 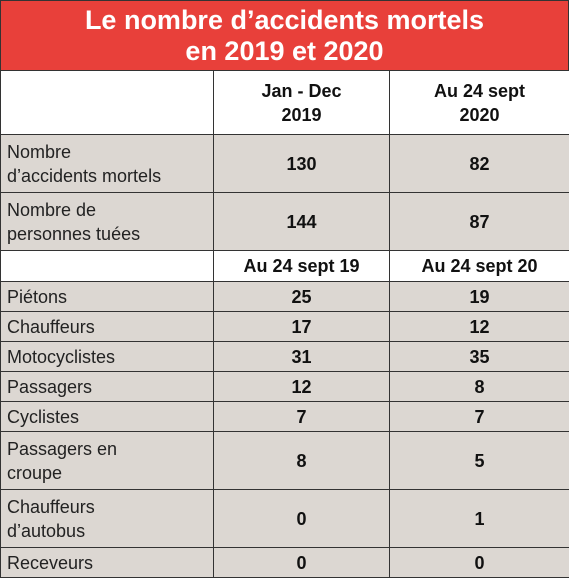 What do you see at coordinates (107, 326) in the screenshot?
I see `row-label: Chauffeurs` at bounding box center [107, 326].